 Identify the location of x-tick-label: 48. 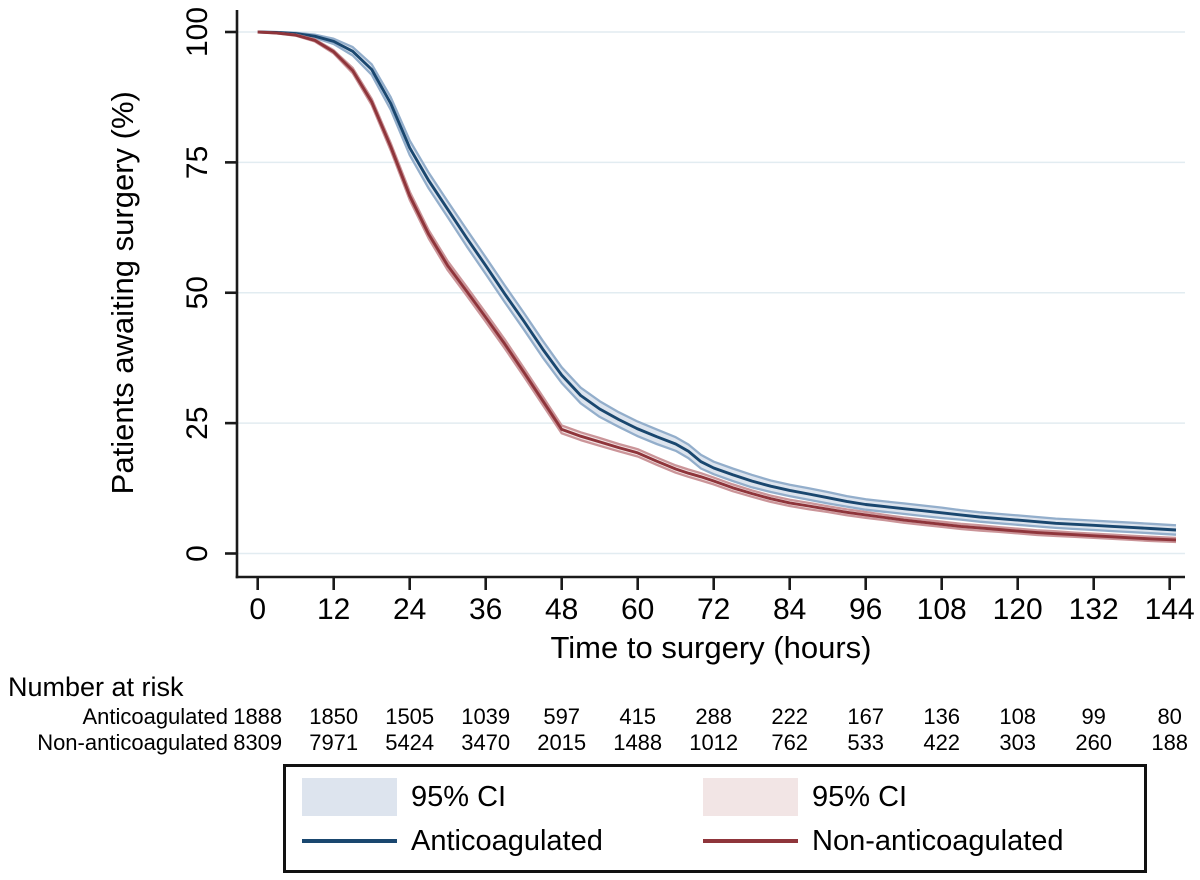
(561, 609).